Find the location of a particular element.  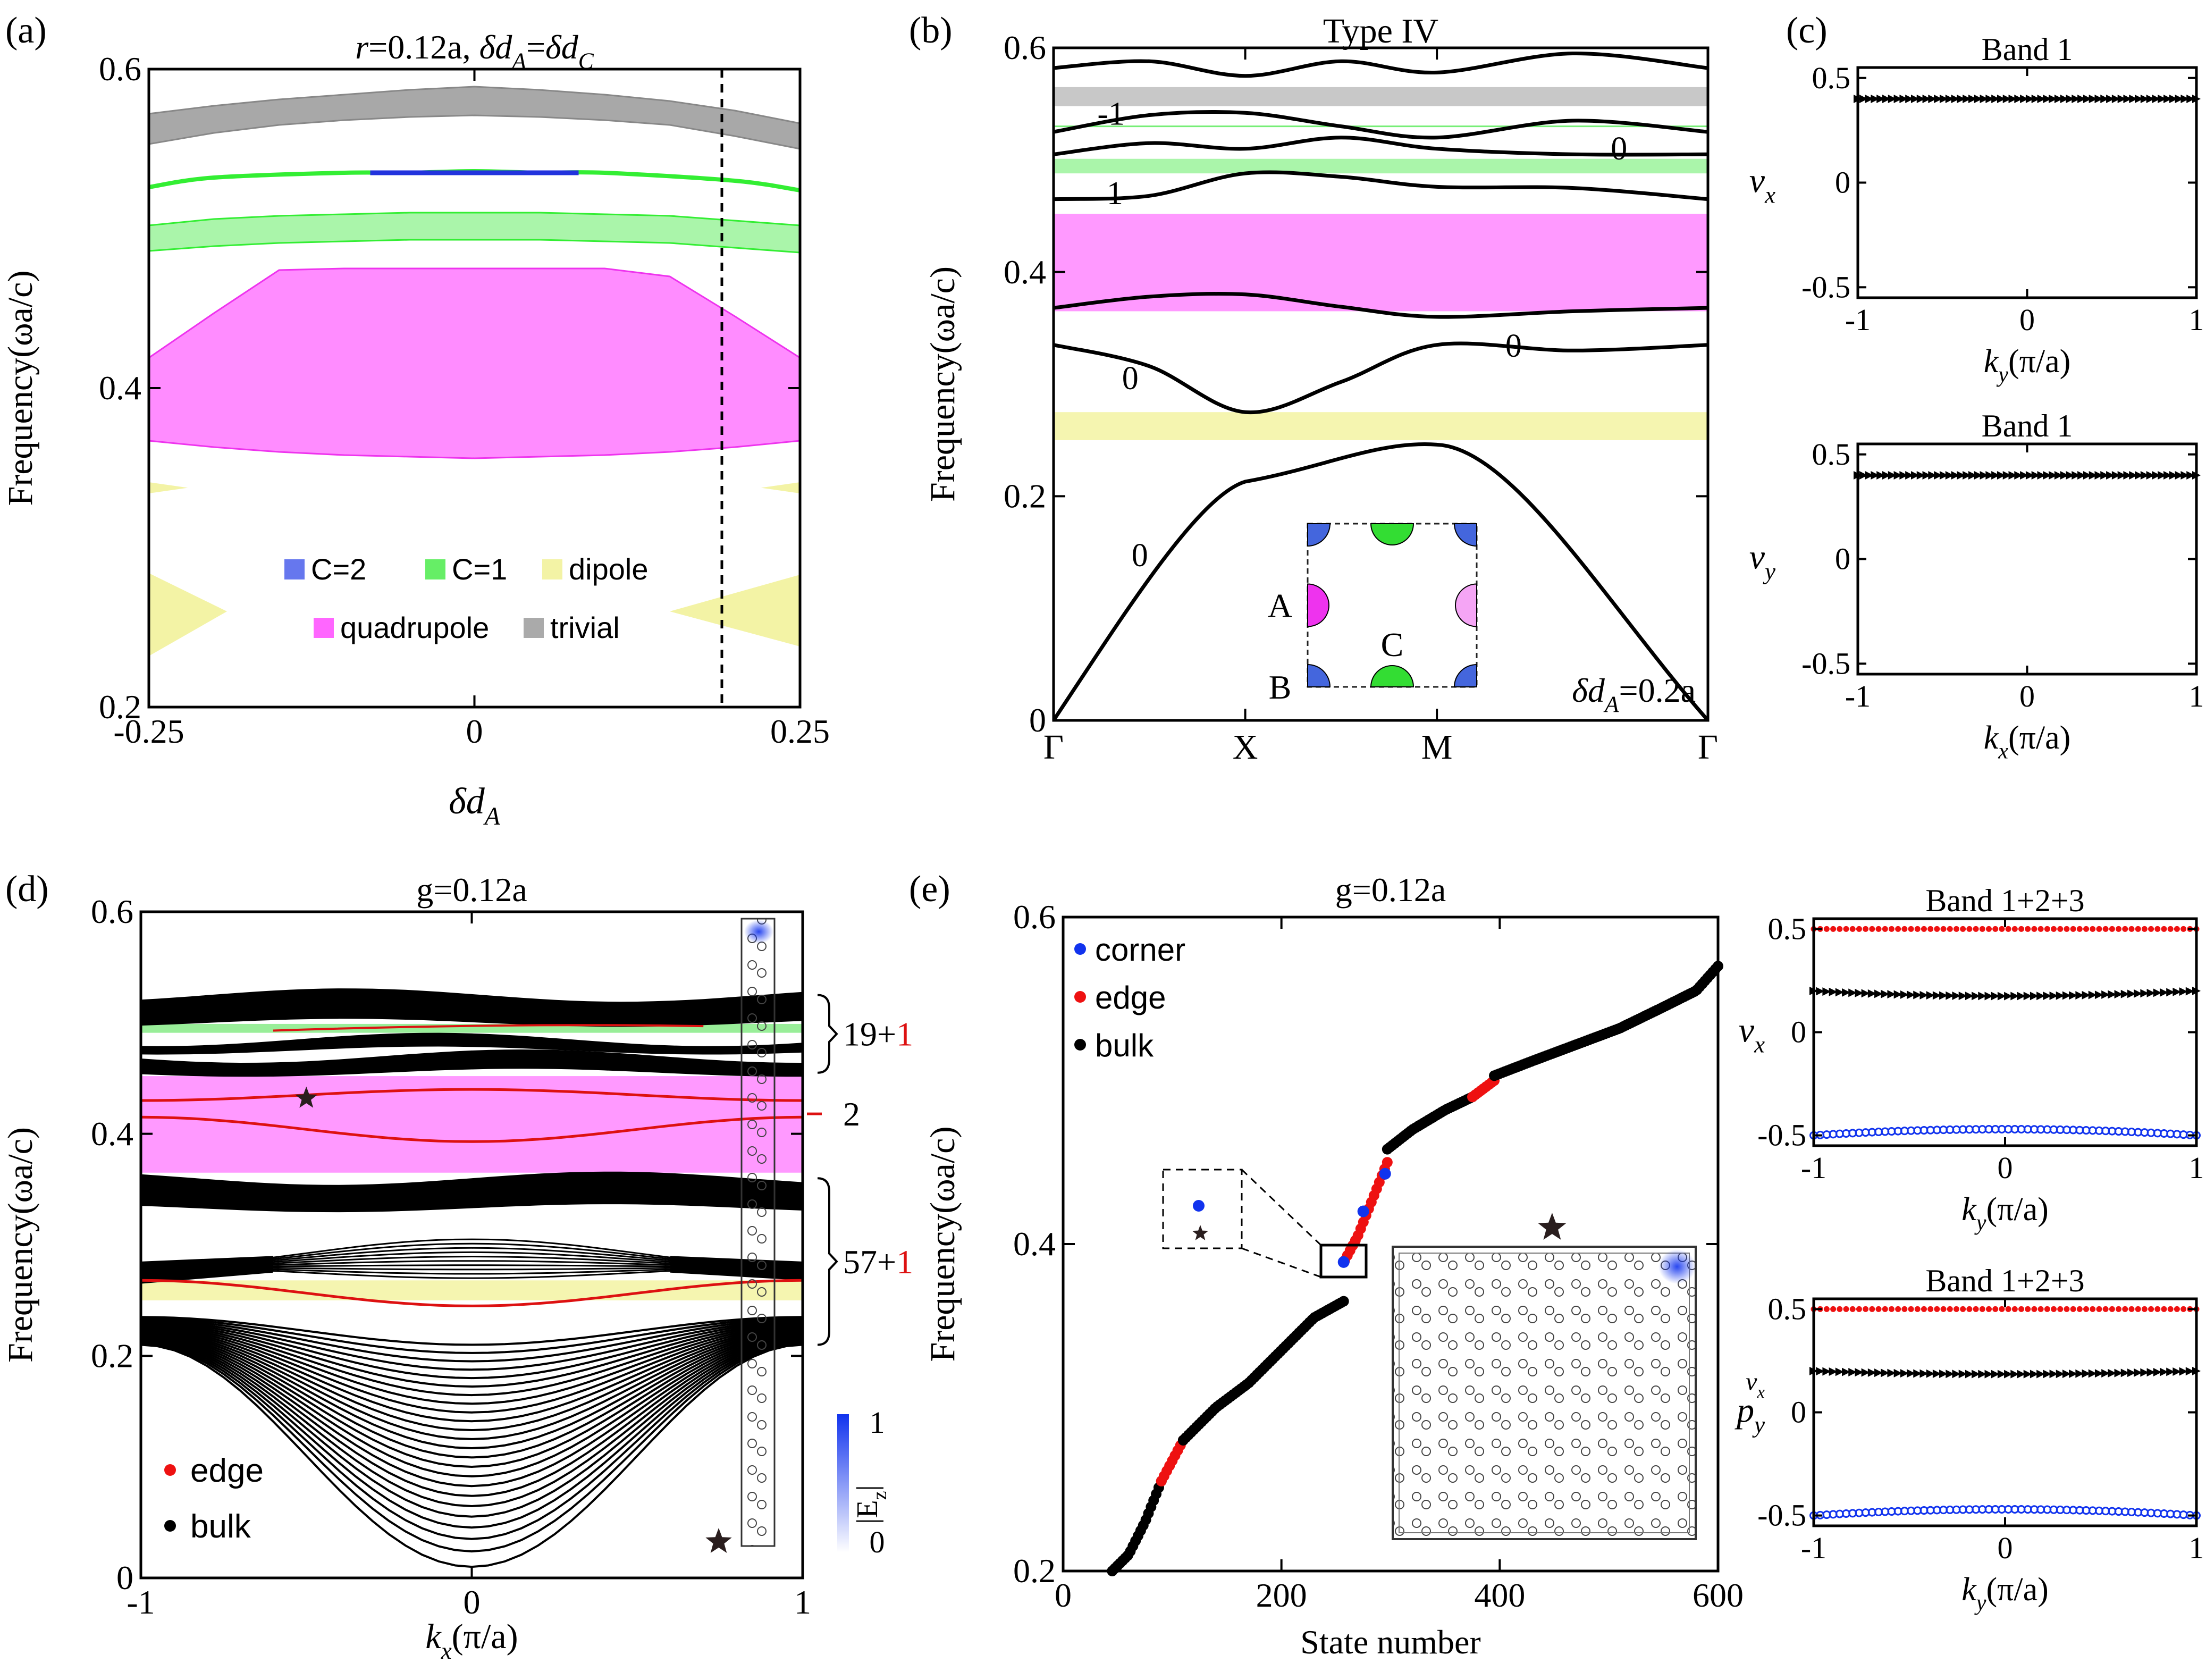

c2-ylabel: vy is located at coordinates (1762, 561).